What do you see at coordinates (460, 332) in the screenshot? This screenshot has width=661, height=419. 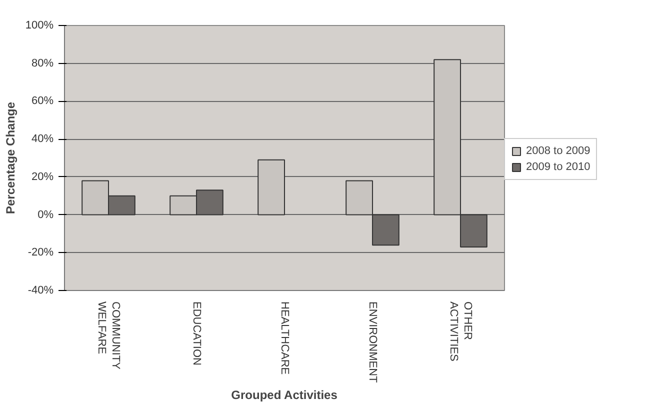 I see `x-tick-label: OTHER ACTIVITIES` at bounding box center [460, 332].